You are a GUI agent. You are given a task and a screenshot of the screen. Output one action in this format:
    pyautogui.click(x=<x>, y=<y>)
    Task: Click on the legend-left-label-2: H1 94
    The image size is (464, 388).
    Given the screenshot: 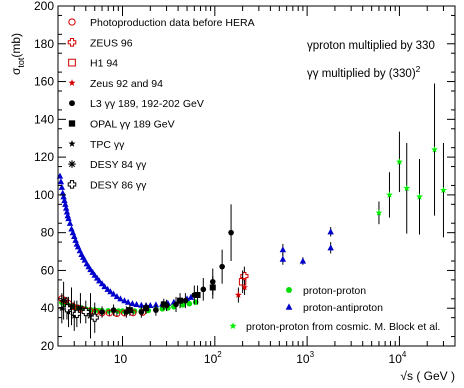 What is the action you would take?
    pyautogui.click(x=104, y=64)
    